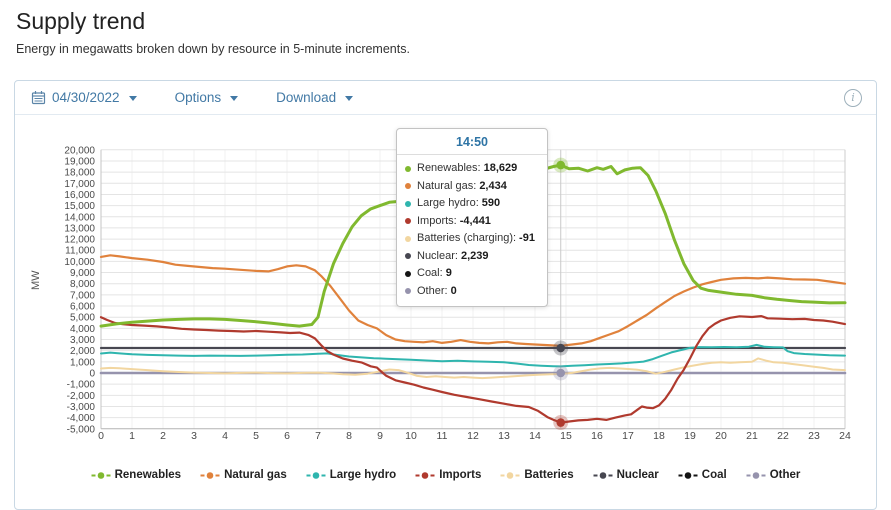 The height and width of the screenshot is (510, 891). Describe the element at coordinates (81, 418) in the screenshot. I see `y-tick-label: -4,000` at that location.